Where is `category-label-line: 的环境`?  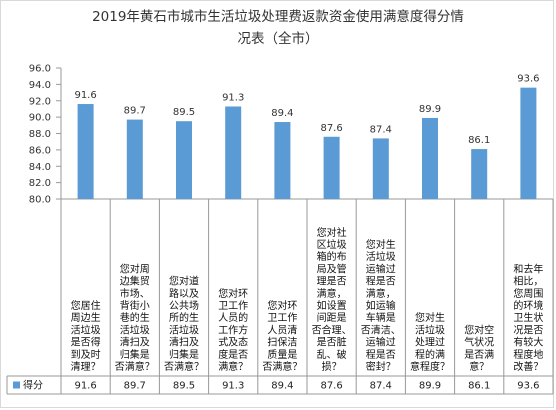 category-label-line: 的环境 is located at coordinates (528, 305).